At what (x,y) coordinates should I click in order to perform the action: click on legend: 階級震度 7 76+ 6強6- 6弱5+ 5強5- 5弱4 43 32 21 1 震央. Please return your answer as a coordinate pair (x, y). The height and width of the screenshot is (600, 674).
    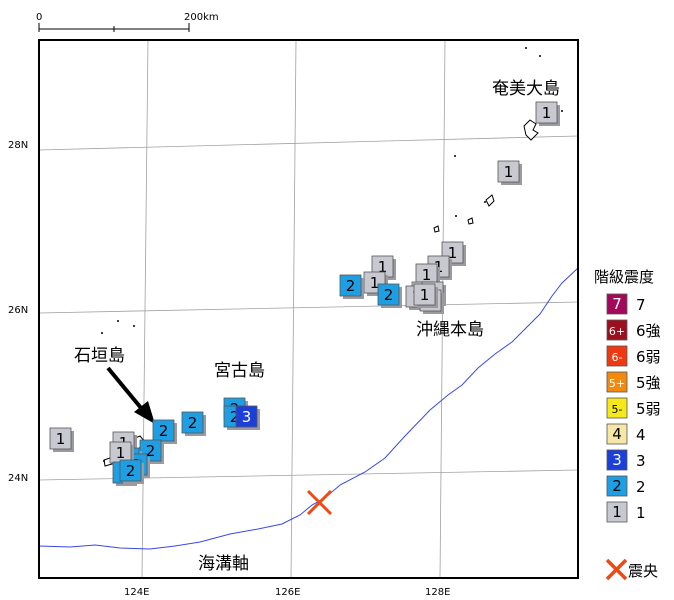
    Looking at the image, I should click on (627, 424).